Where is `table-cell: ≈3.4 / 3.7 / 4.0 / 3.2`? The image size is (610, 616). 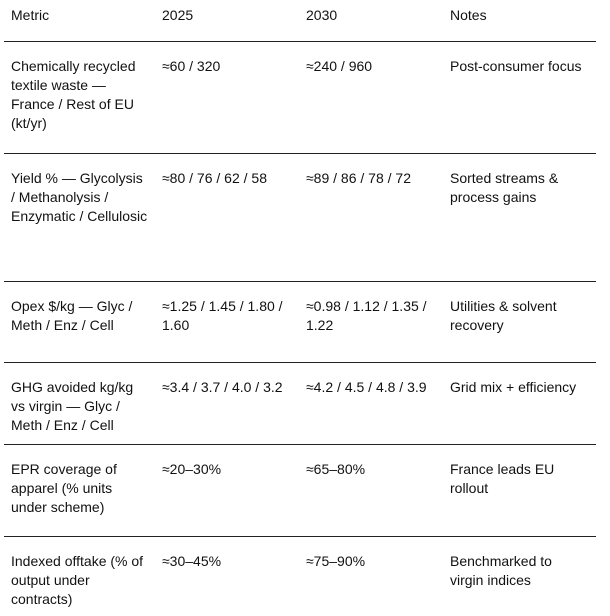 table-cell: ≈3.4 / 3.7 / 4.0 / 3.2 is located at coordinates (227, 403).